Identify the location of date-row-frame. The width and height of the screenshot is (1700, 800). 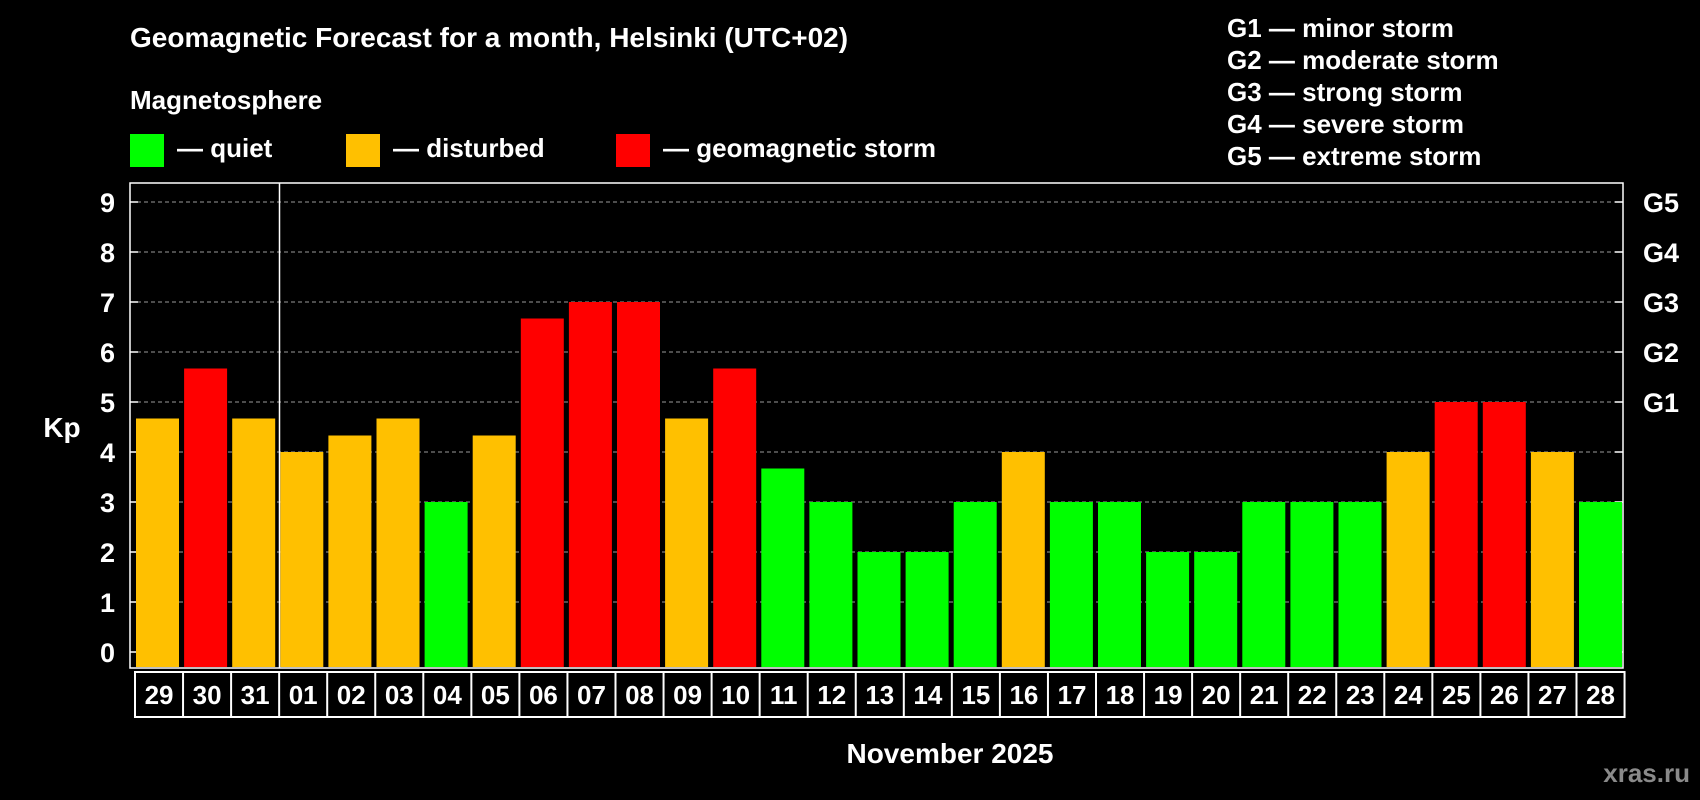
(880, 694).